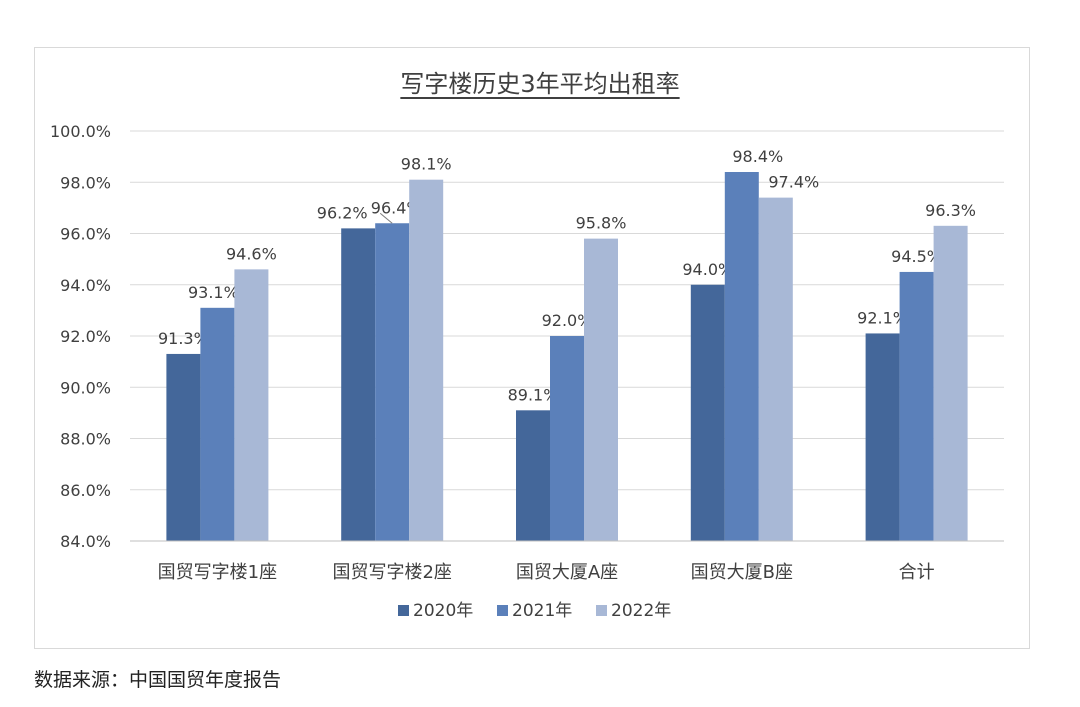 This screenshot has width=1080, height=707. Describe the element at coordinates (882, 317) in the screenshot. I see `data-label: 92.1%` at that location.